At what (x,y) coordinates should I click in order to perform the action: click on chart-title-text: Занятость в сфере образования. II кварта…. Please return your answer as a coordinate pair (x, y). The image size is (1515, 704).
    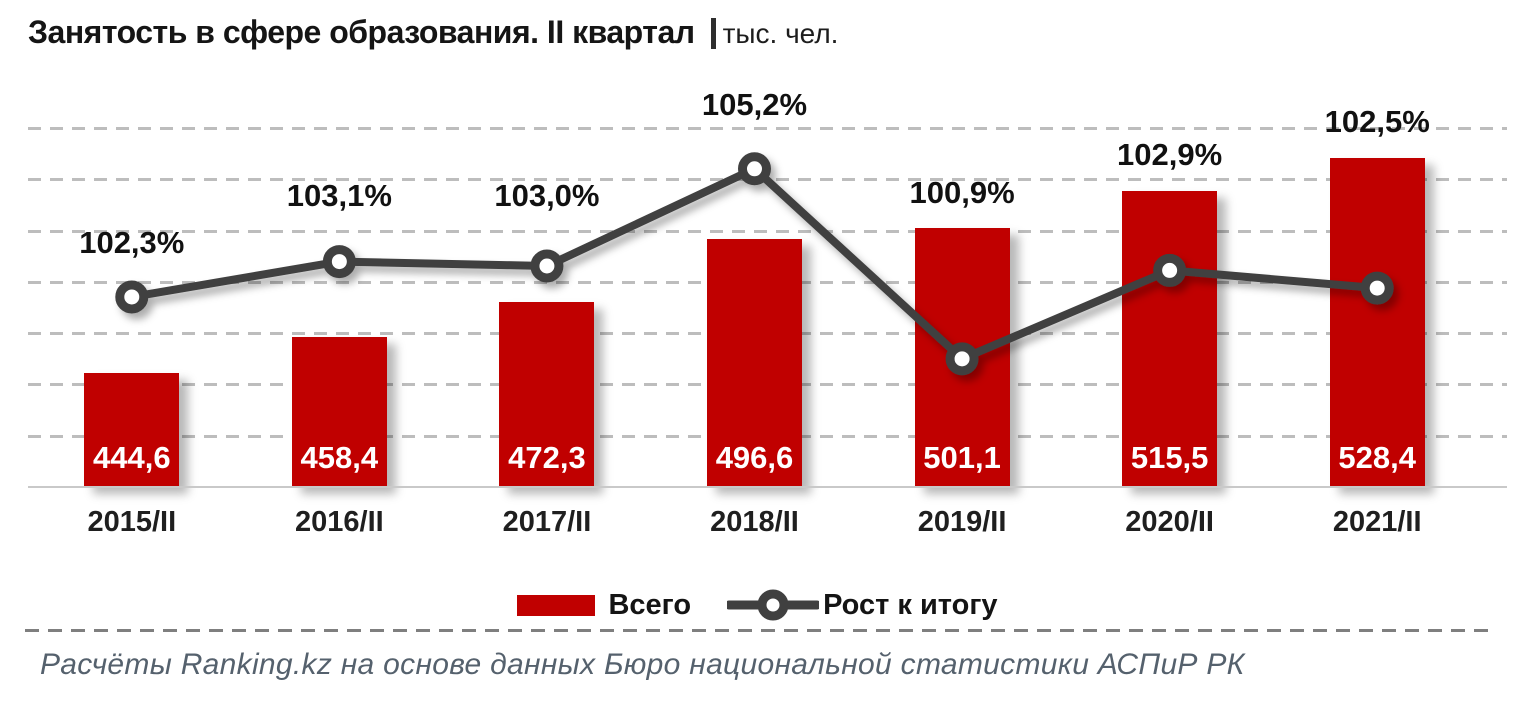
    Looking at the image, I should click on (361, 32).